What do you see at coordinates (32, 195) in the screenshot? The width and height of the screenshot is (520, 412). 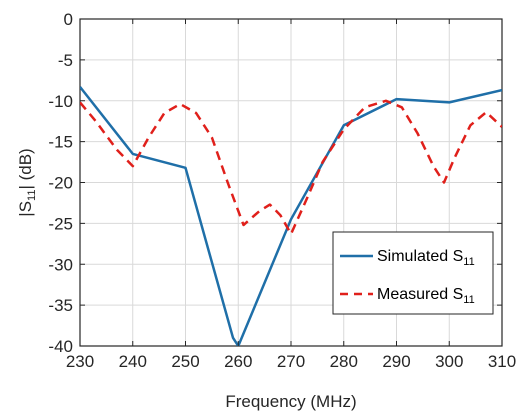 I see `y-axis-title-subscript: 11` at bounding box center [32, 195].